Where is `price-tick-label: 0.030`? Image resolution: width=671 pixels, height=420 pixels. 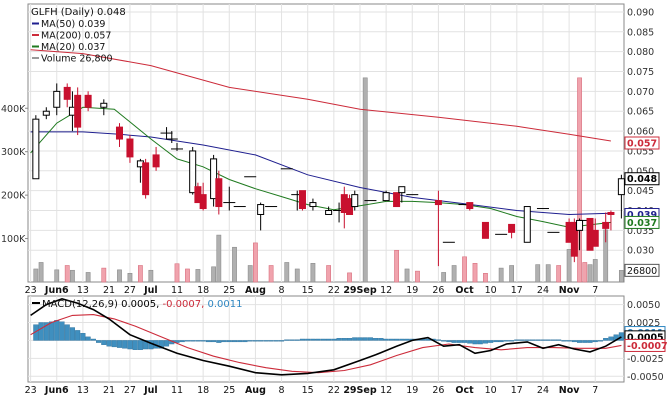 price-tick-label: 0.030 is located at coordinates (640, 251).